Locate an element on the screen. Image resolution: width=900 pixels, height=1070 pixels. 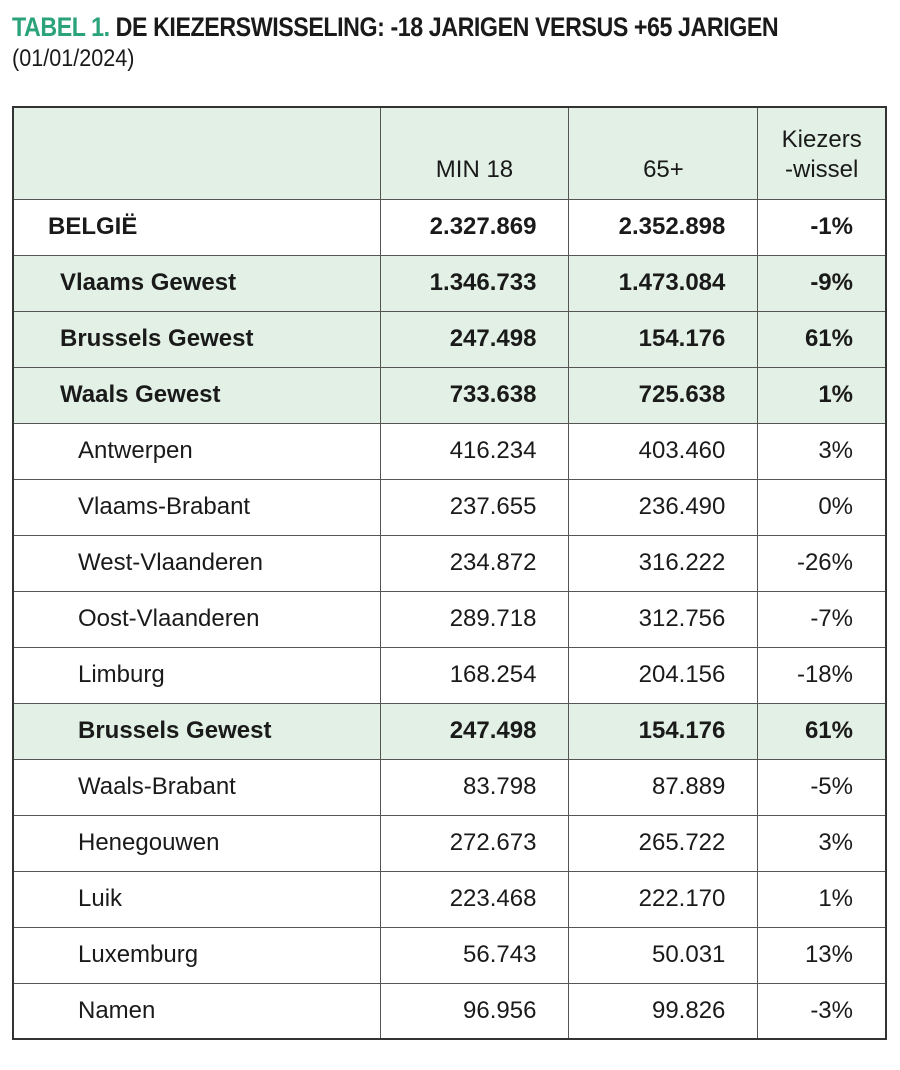
cell: 236.490 is located at coordinates (663, 507).